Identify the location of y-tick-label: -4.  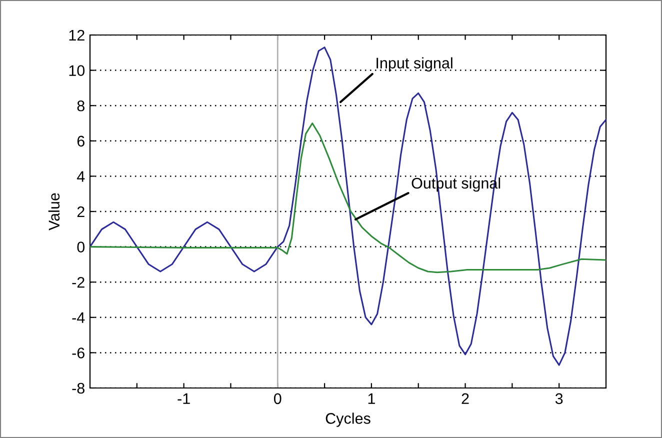
(78, 317).